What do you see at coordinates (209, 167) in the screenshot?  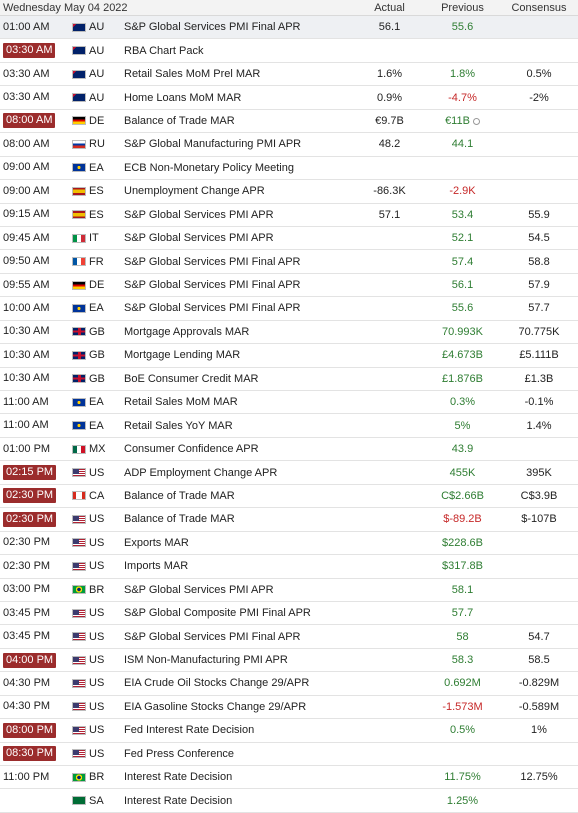 I see `event-name: ECB Non-Monetary Policy Meeting` at bounding box center [209, 167].